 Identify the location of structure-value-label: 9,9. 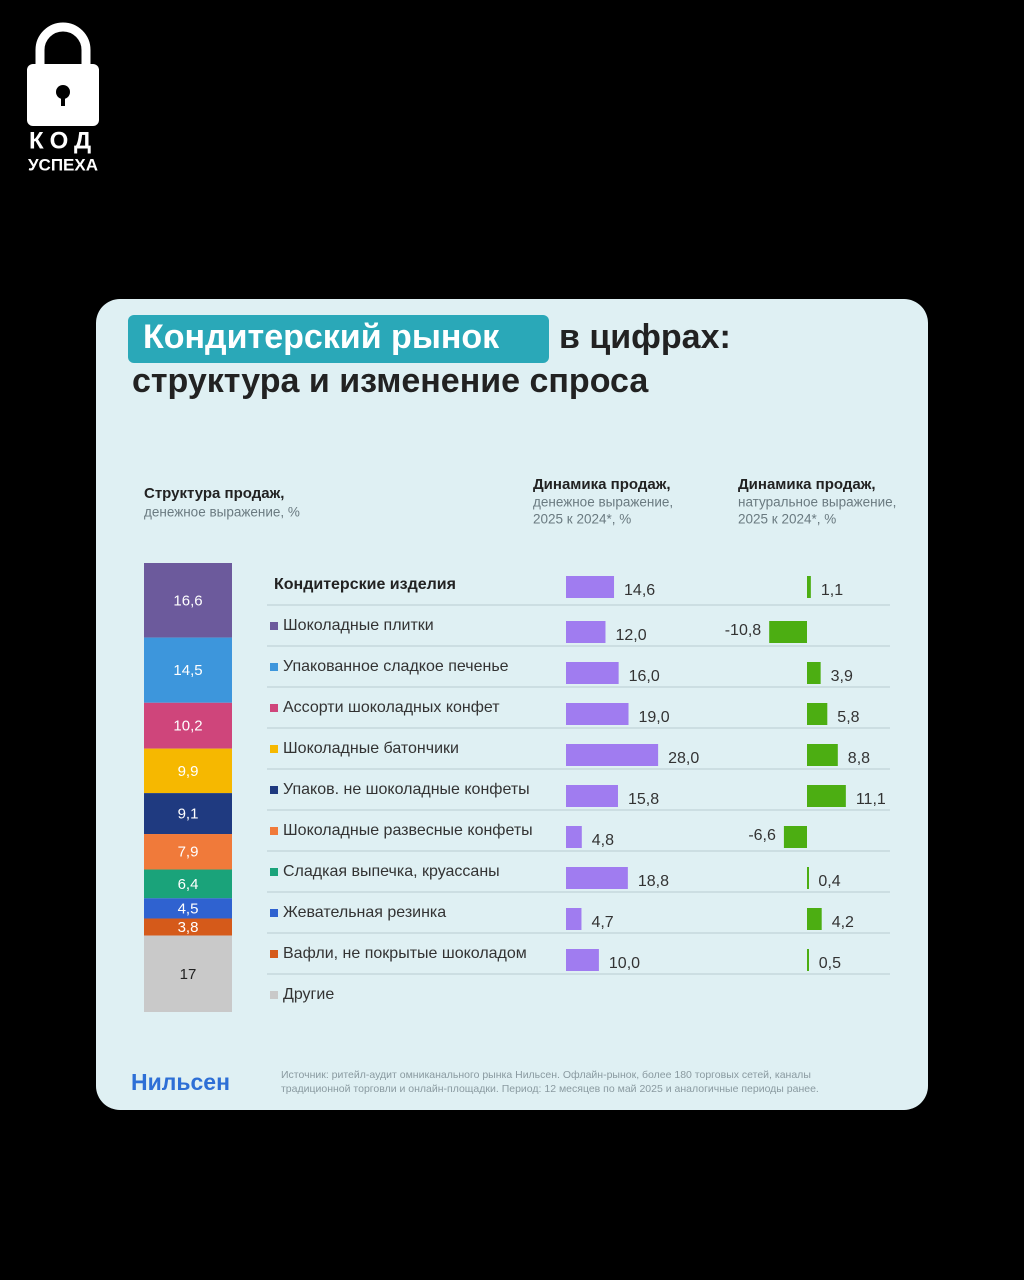
(188, 771).